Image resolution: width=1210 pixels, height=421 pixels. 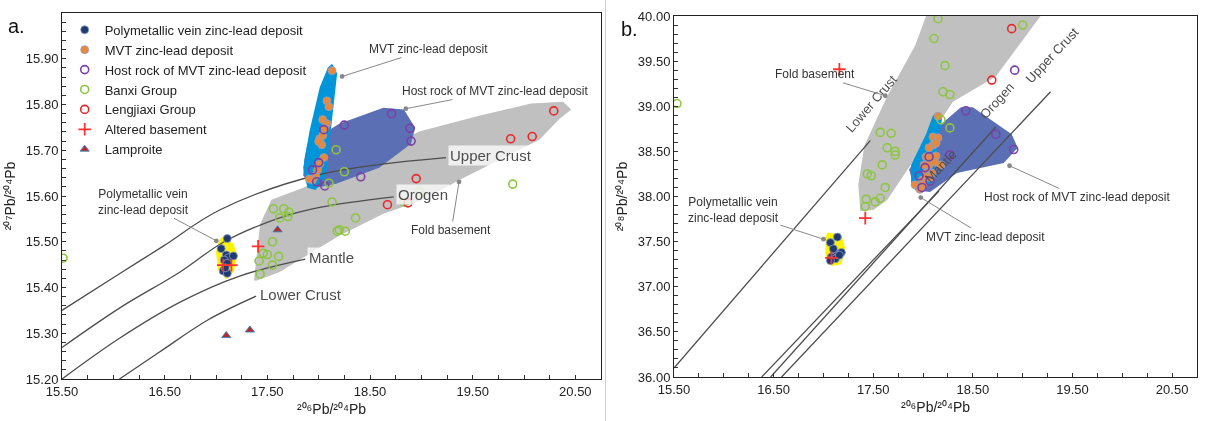 I want to click on legend-label: Banxi Group, so click(x=140, y=90).